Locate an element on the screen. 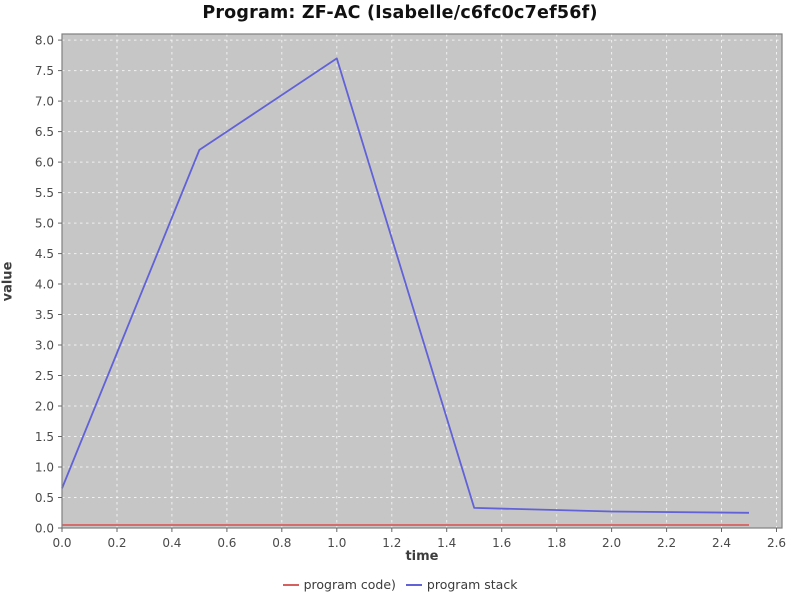  svg-text: 0.4 is located at coordinates (171, 543).